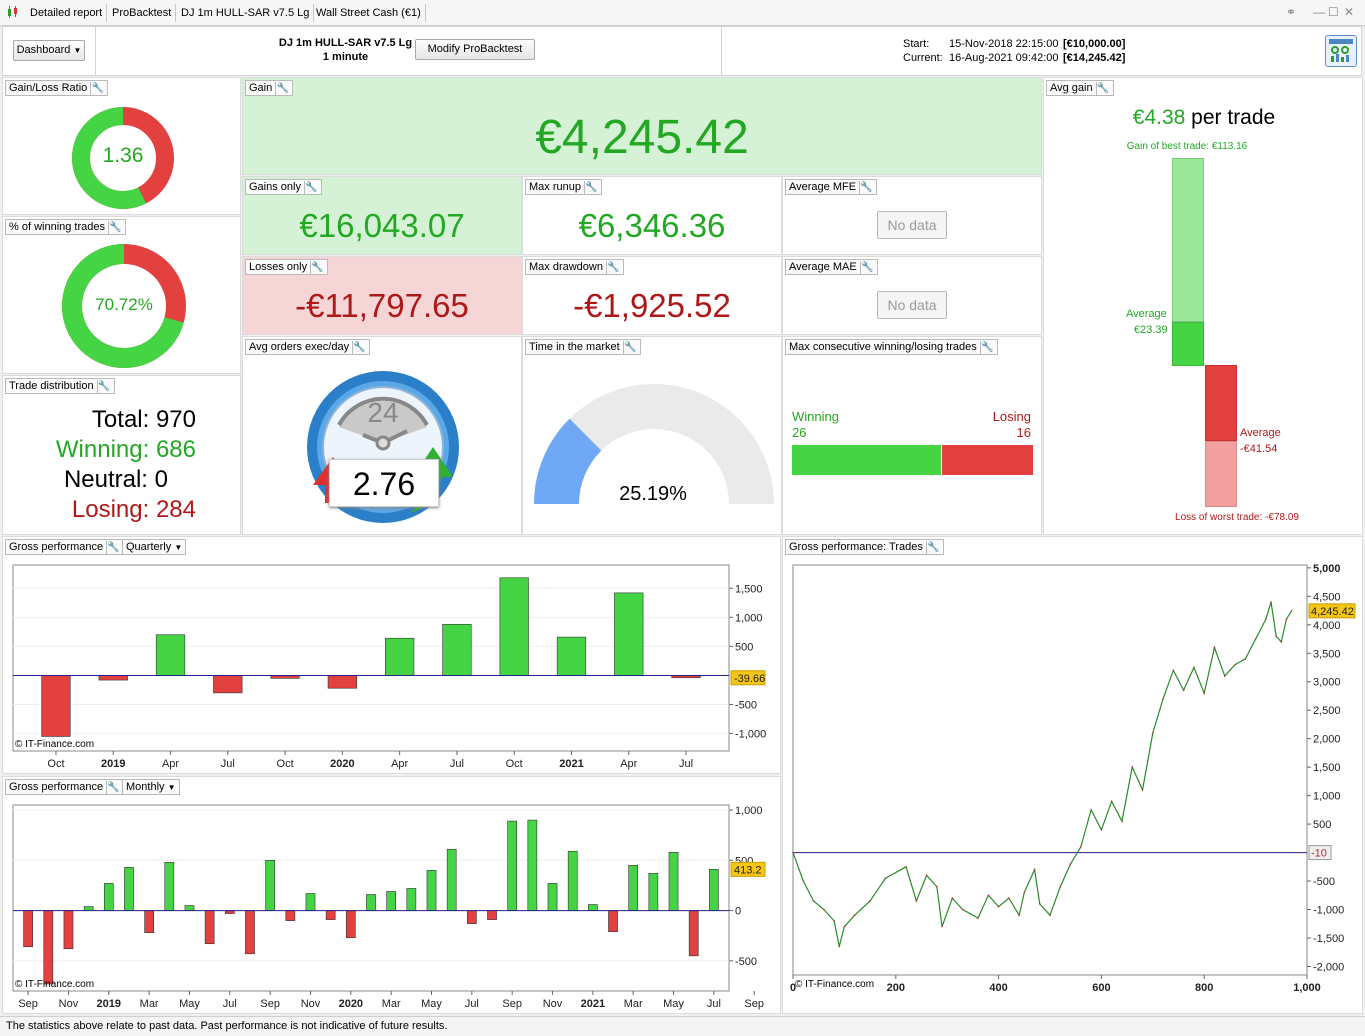 The height and width of the screenshot is (1036, 1365). What do you see at coordinates (246, 13) in the screenshot?
I see `tab-strategy: DJ 1m HULL-SAR v7.5 Lg` at bounding box center [246, 13].